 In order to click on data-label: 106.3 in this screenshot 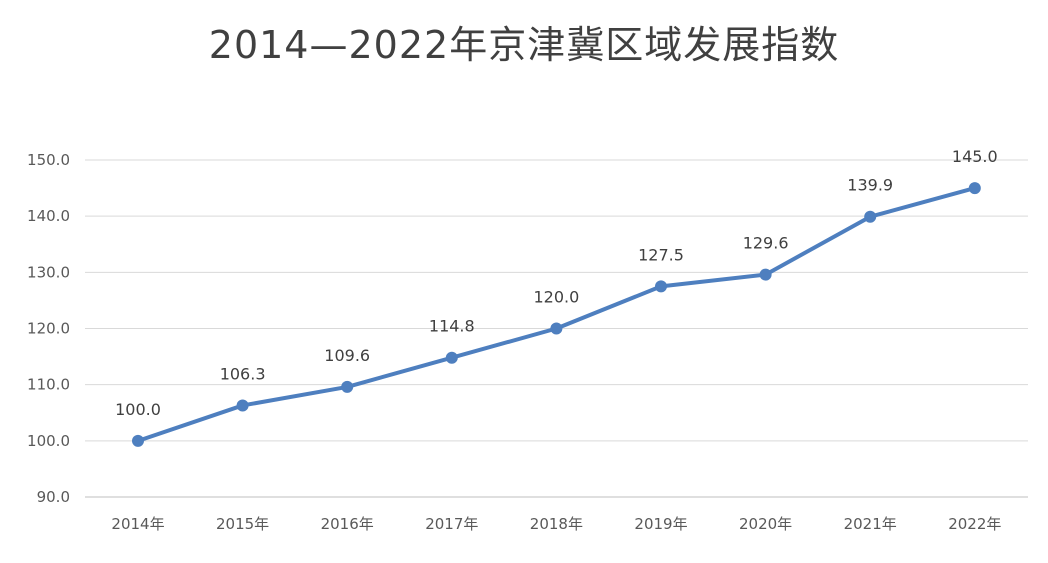, I will do `click(243, 373)`.